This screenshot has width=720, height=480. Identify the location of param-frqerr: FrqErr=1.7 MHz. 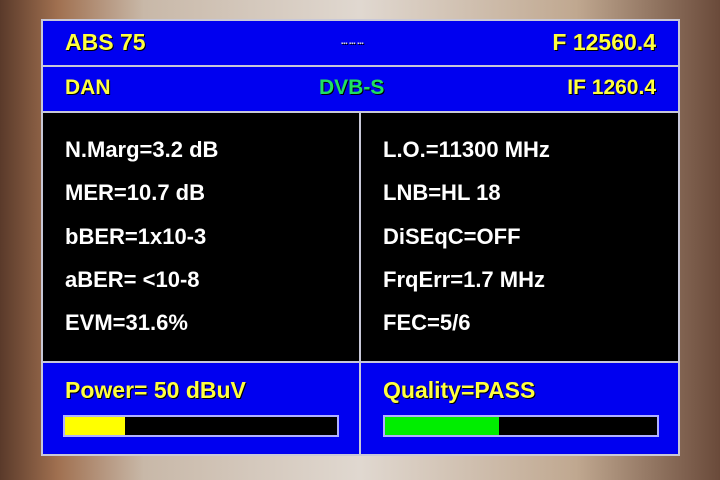
(464, 279).